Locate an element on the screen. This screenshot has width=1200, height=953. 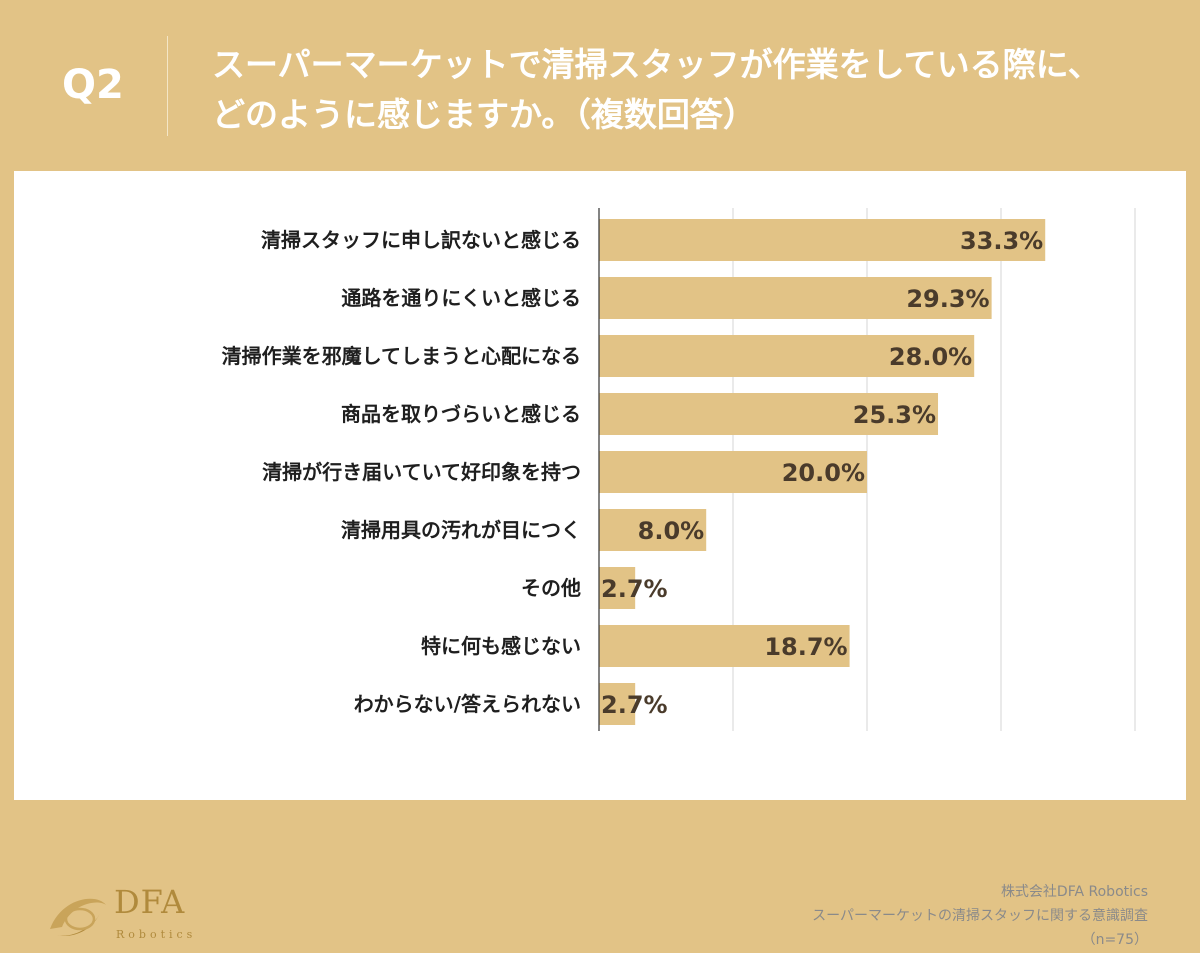
category-label: 清掃スタッフに申し訳ないと感じる is located at coordinates (421, 240).